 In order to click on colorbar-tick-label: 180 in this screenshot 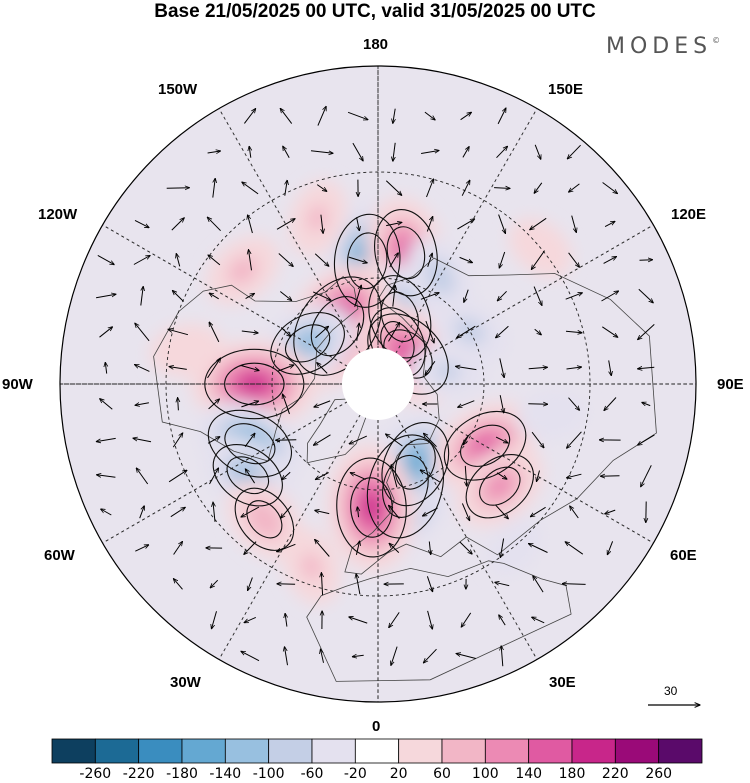, I will do `click(572, 774)`.